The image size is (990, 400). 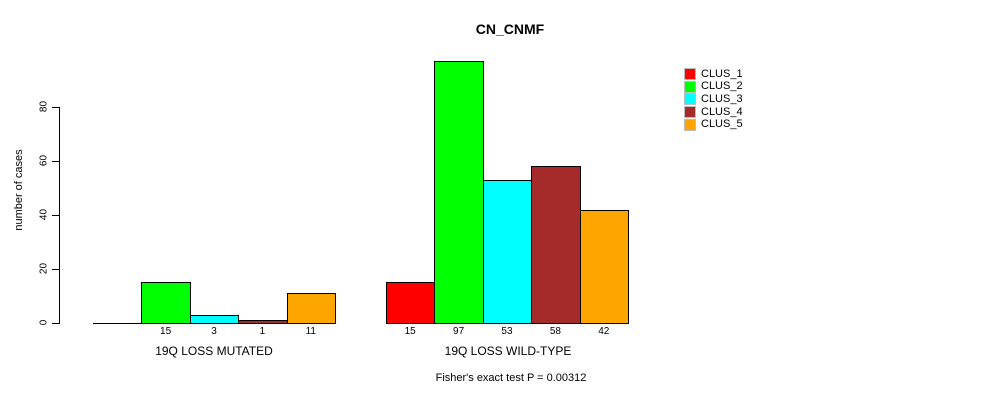 What do you see at coordinates (722, 73) in the screenshot?
I see `legend-label: CLUS_1` at bounding box center [722, 73].